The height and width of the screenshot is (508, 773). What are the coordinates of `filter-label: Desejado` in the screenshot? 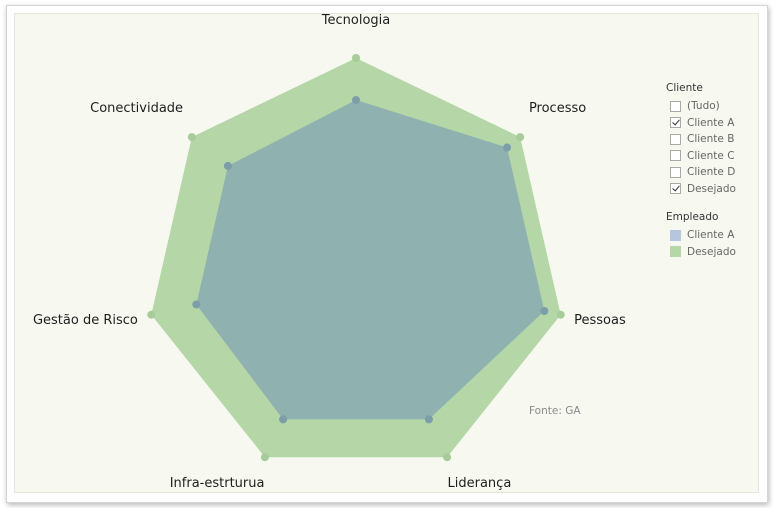 It's located at (711, 188).